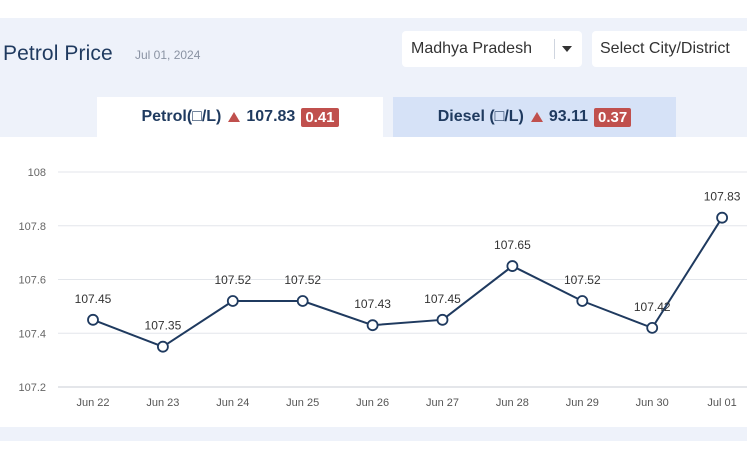  What do you see at coordinates (58, 53) in the screenshot?
I see `page-title: Petrol Price` at bounding box center [58, 53].